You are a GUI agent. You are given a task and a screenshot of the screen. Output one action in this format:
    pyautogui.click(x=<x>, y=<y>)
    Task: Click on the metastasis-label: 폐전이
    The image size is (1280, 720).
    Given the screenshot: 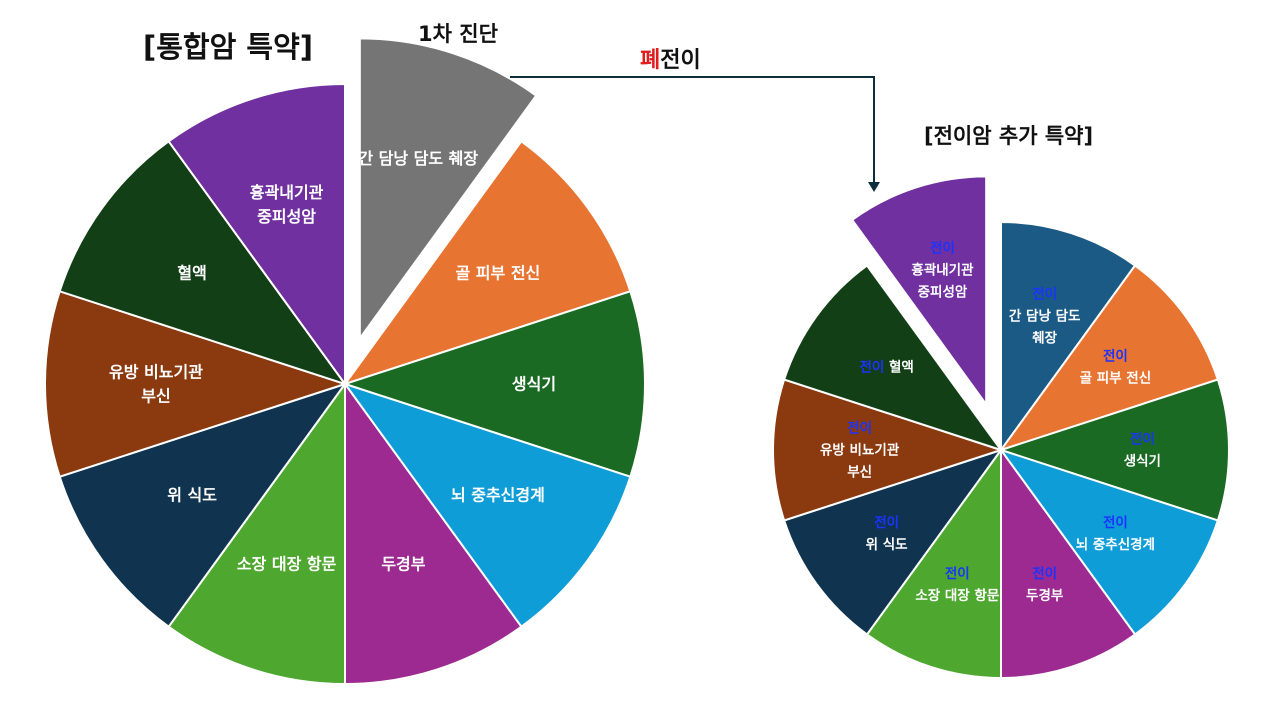 What is the action you would take?
    pyautogui.click(x=670, y=58)
    